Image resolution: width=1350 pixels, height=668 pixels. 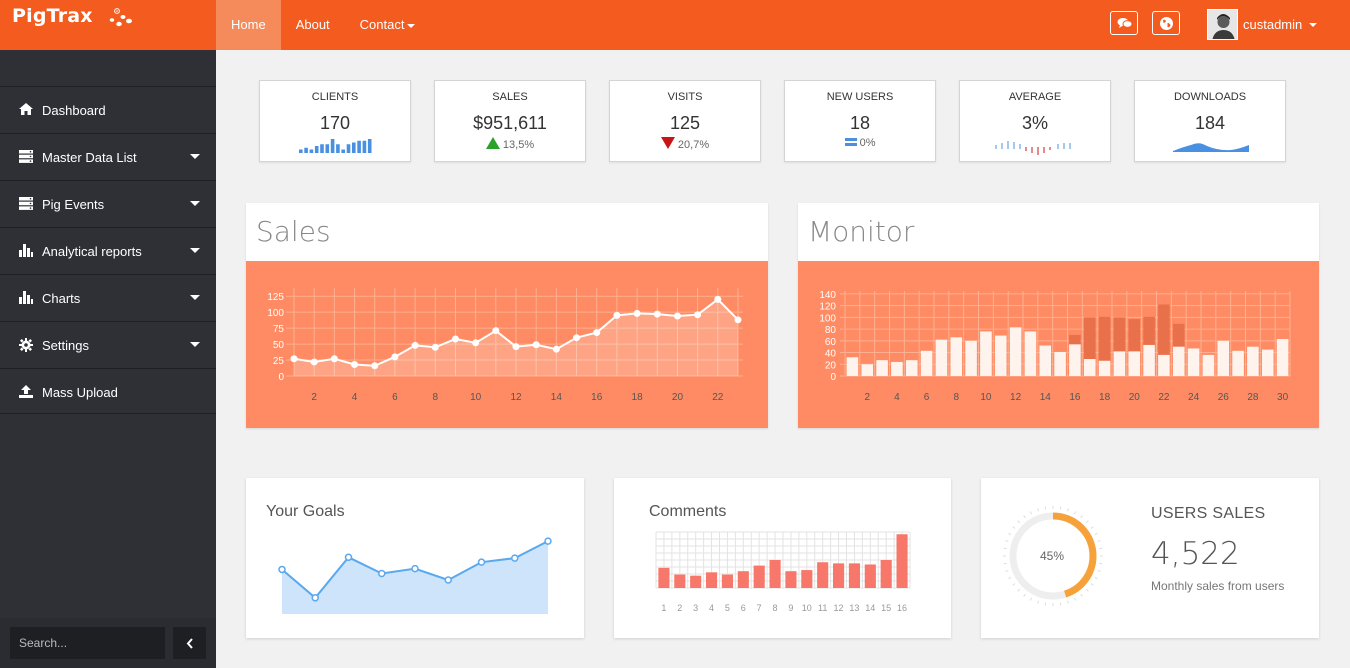 What do you see at coordinates (1222, 24) in the screenshot?
I see `avatar` at bounding box center [1222, 24].